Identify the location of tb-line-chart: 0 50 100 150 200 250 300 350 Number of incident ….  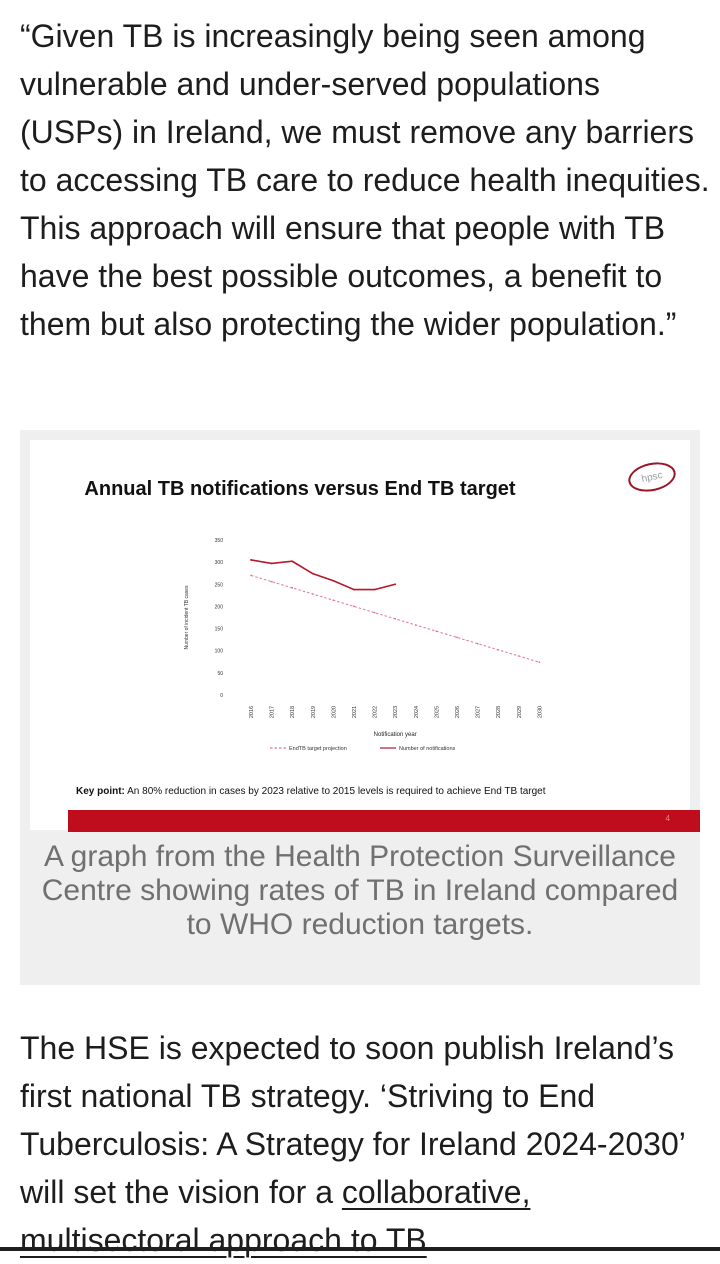
(363, 645).